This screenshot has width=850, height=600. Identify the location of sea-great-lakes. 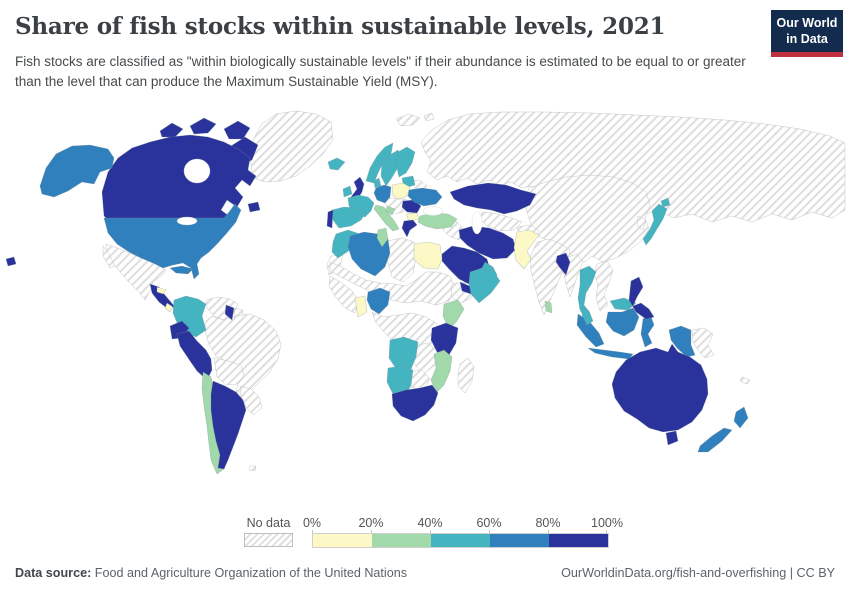
(187, 221).